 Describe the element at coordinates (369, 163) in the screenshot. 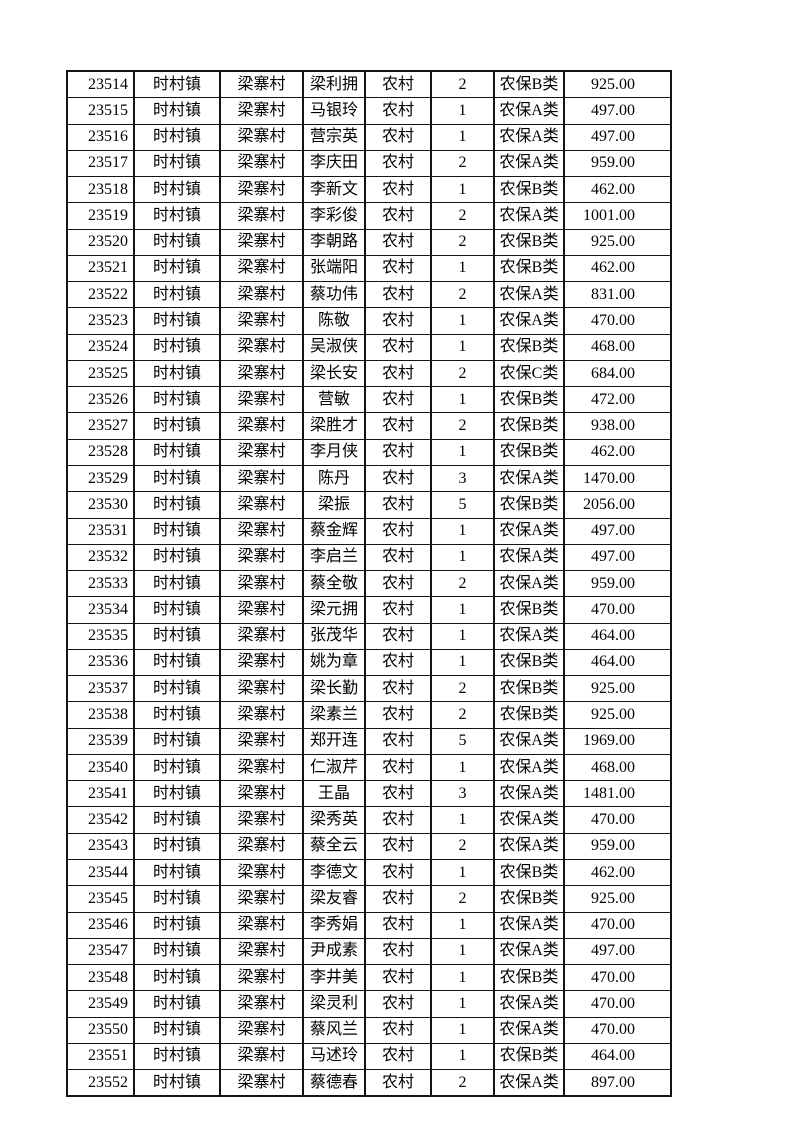

I see `table-row: 23517 时村镇 梁寨村 李庆田 农村 2 农保A类 959.00` at that location.